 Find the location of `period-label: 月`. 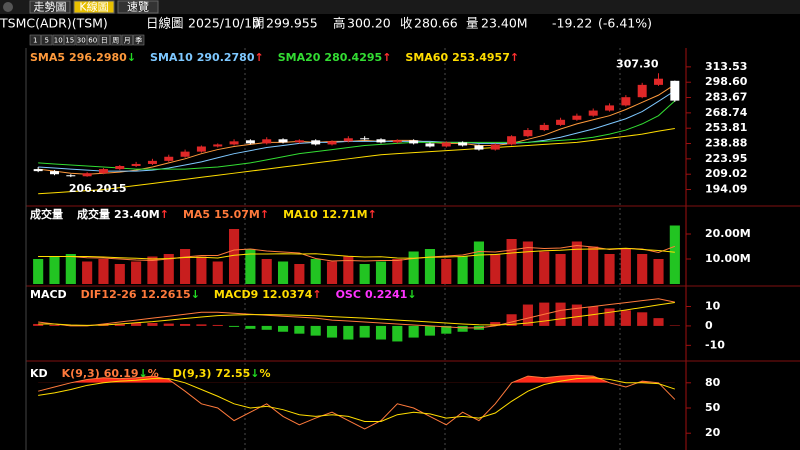

period-label: 月 is located at coordinates (127, 41).